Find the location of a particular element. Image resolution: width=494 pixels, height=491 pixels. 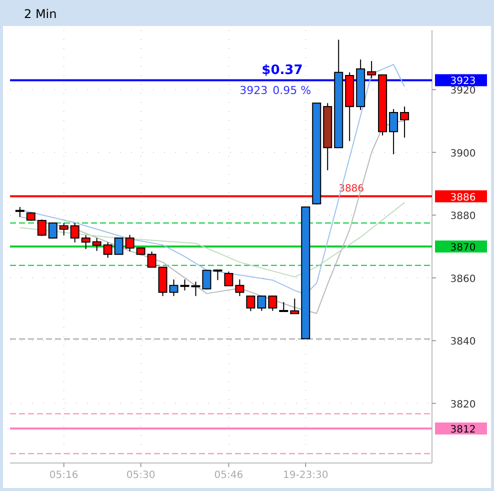

ref-line-label: 3870 is located at coordinates (463, 248).